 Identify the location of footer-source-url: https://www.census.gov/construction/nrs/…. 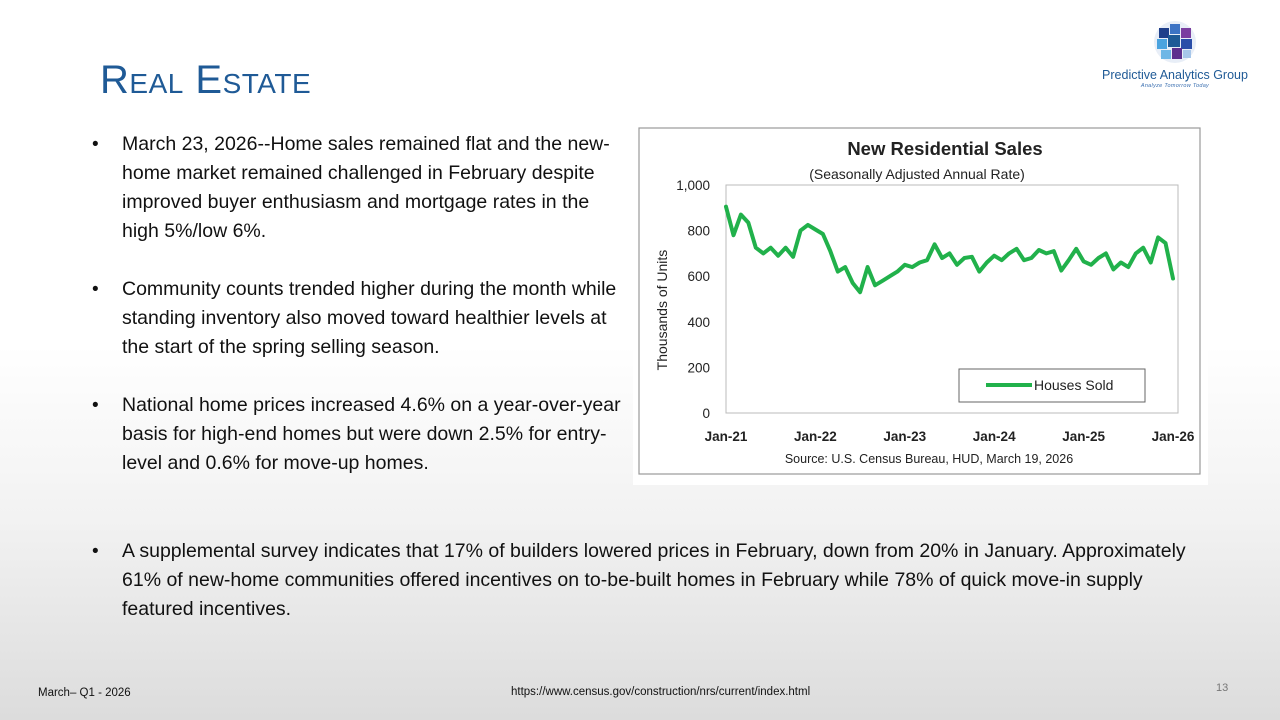
(661, 692).